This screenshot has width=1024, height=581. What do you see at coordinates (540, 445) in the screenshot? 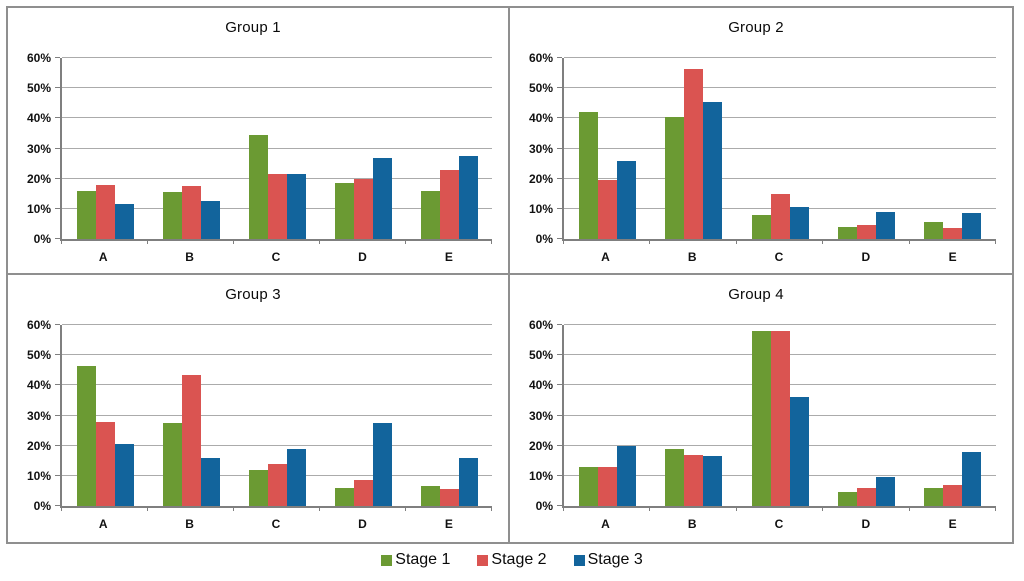
I see `y-tick-label: 20%` at bounding box center [540, 445].